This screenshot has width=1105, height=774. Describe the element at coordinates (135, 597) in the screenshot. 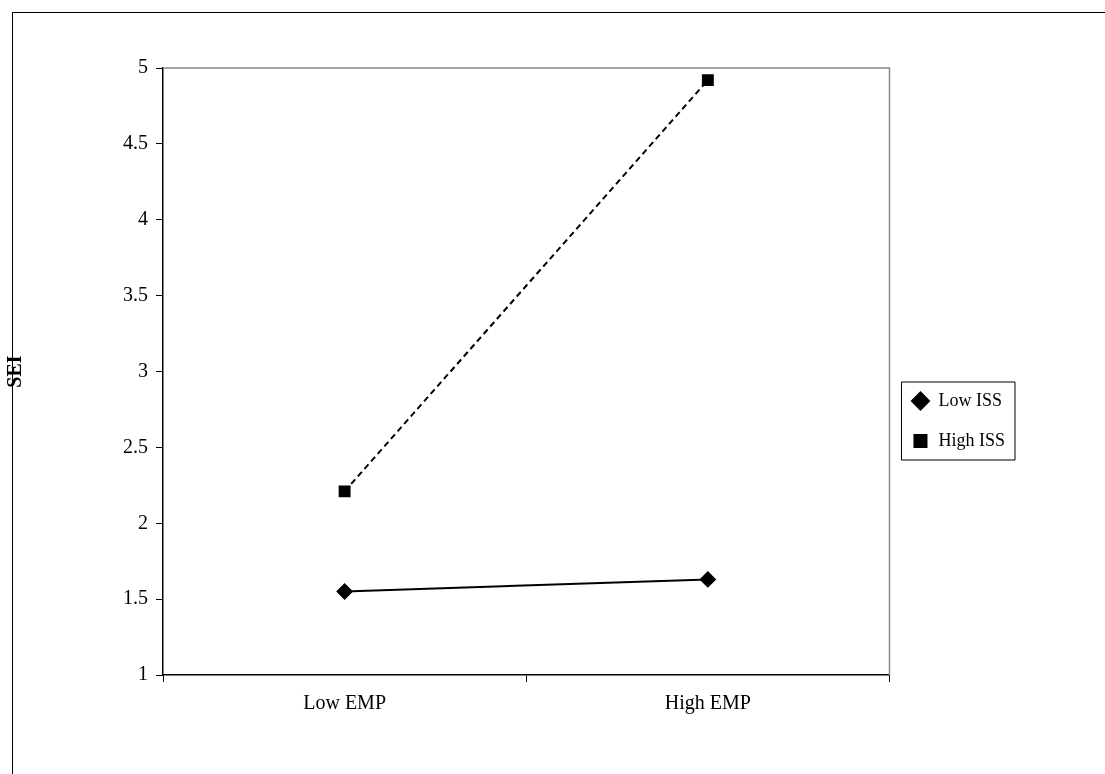

I see `y-tick-label: 1.5` at that location.